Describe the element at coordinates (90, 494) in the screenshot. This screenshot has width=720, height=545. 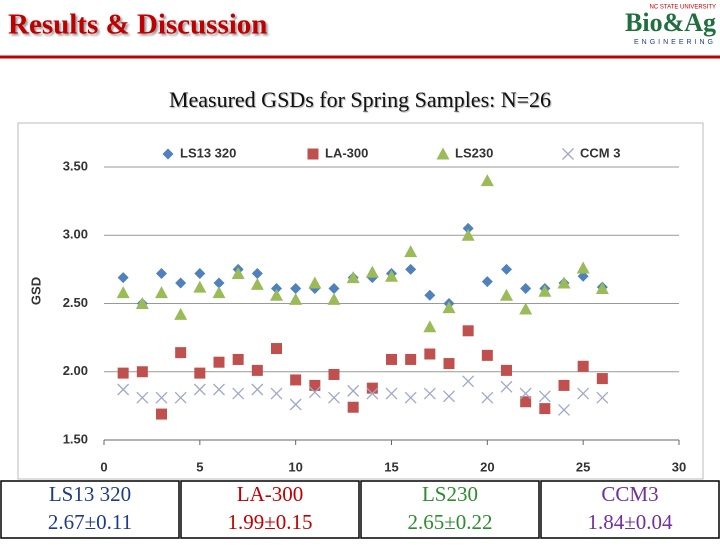
I see `cell-name: LS13 320` at that location.